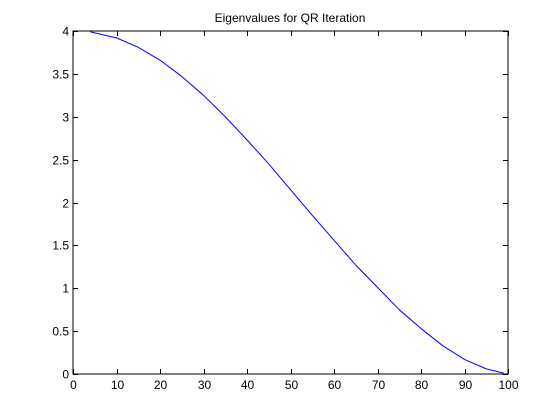 This screenshot has width=560, height=420. What do you see at coordinates (65, 118) in the screenshot?
I see `y-tick-label: 3` at bounding box center [65, 118].